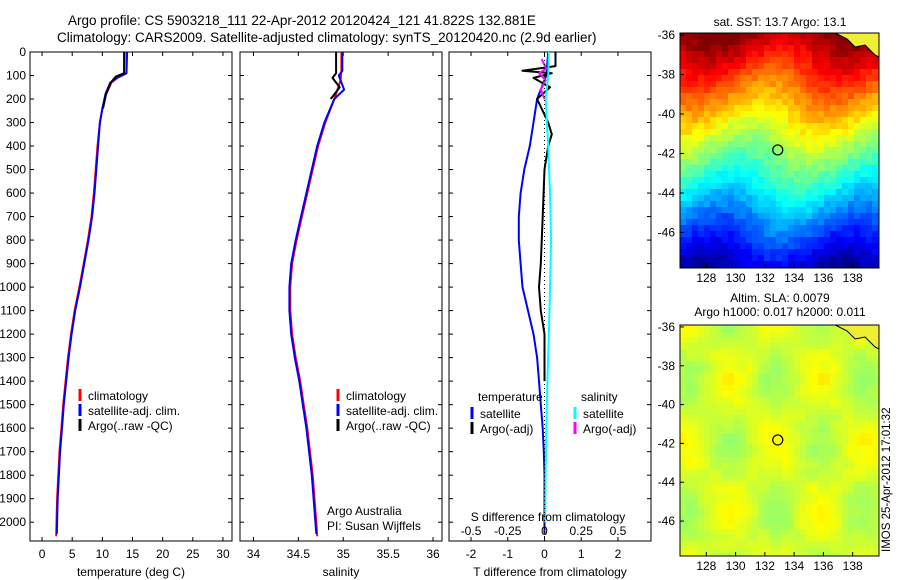 The width and height of the screenshot is (900, 580). What do you see at coordinates (16, 146) in the screenshot?
I see `y-tick-label: 400` at bounding box center [16, 146].